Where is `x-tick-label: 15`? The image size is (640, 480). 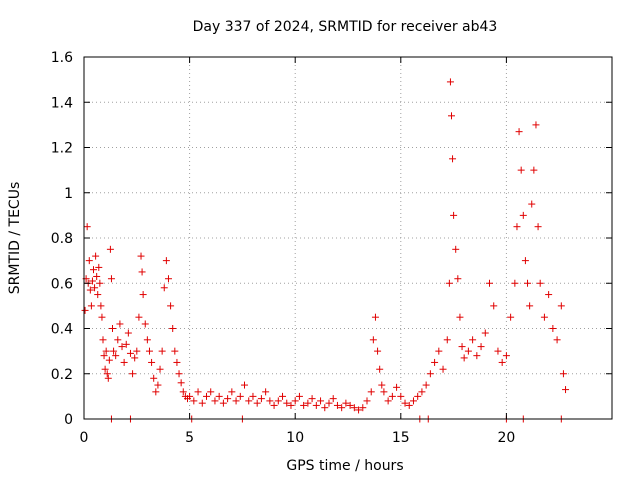 x-tick-label: 15 is located at coordinates (401, 438).